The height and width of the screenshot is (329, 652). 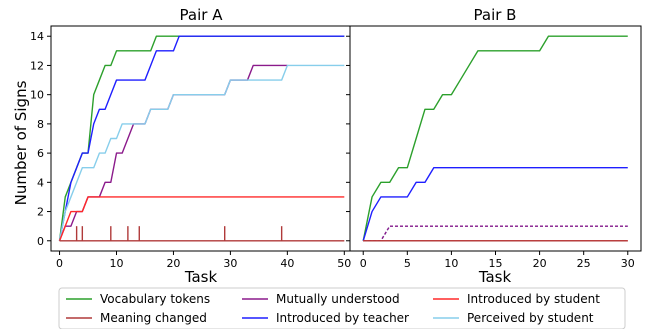 I want to click on series-line-introduced-by-student-pair-a, so click(x=201, y=219).